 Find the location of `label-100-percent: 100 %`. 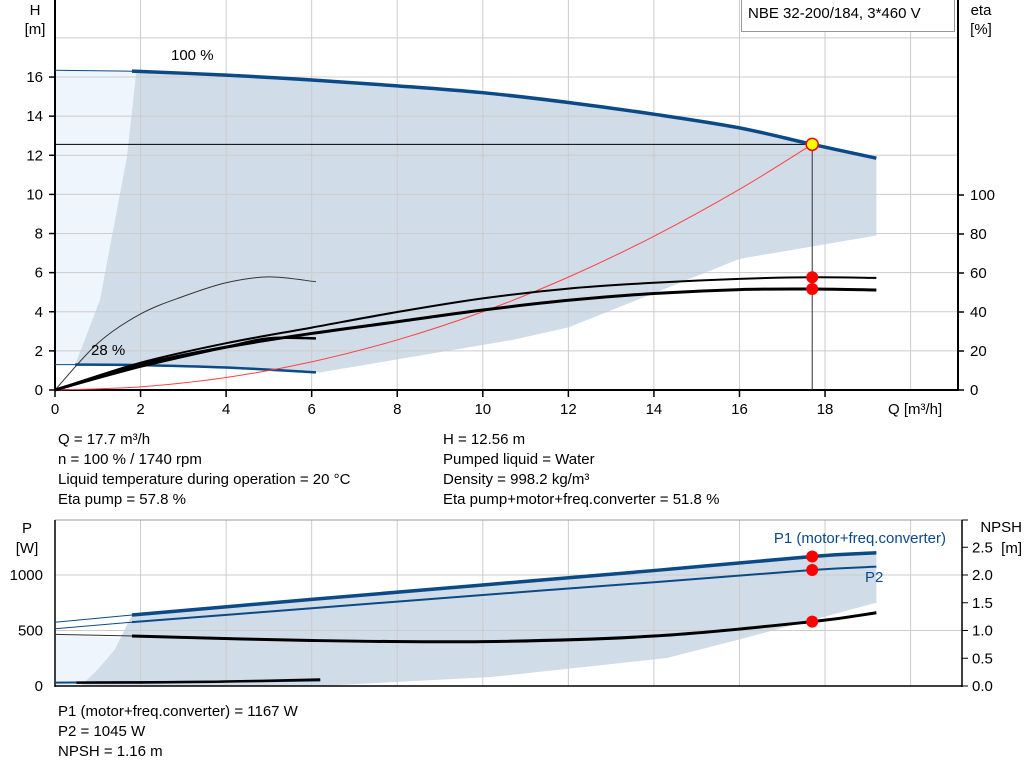

label-100-percent: 100 % is located at coordinates (192, 55).